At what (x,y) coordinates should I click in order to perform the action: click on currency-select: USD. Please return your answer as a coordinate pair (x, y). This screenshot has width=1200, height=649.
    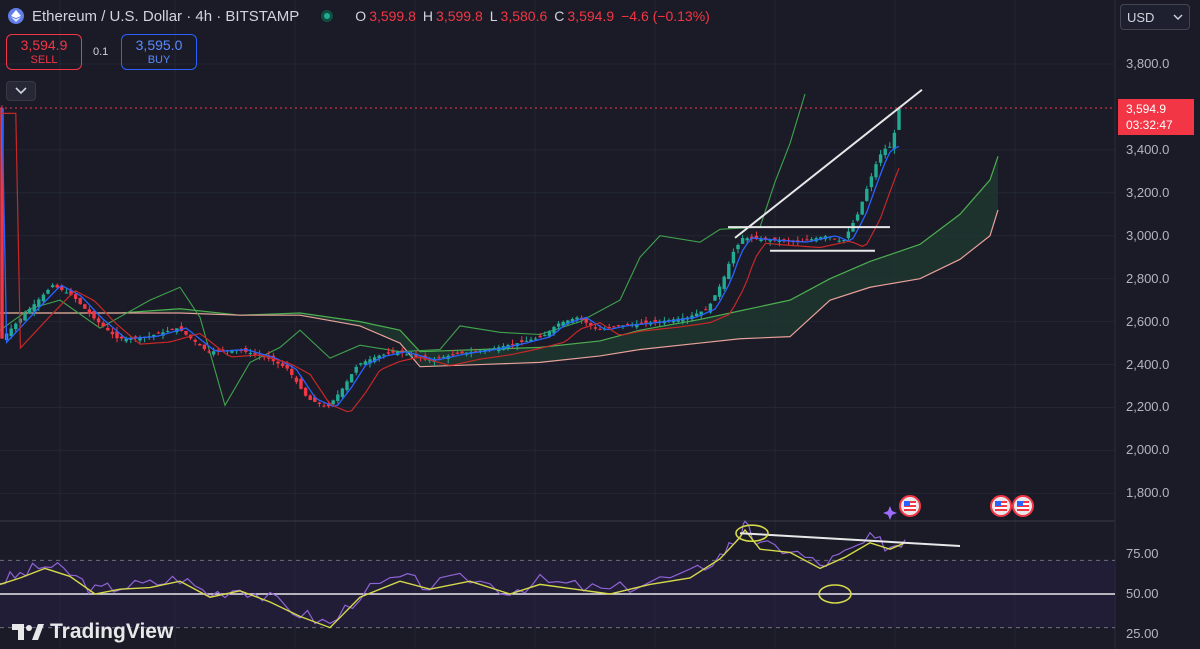
    Looking at the image, I should click on (1155, 17).